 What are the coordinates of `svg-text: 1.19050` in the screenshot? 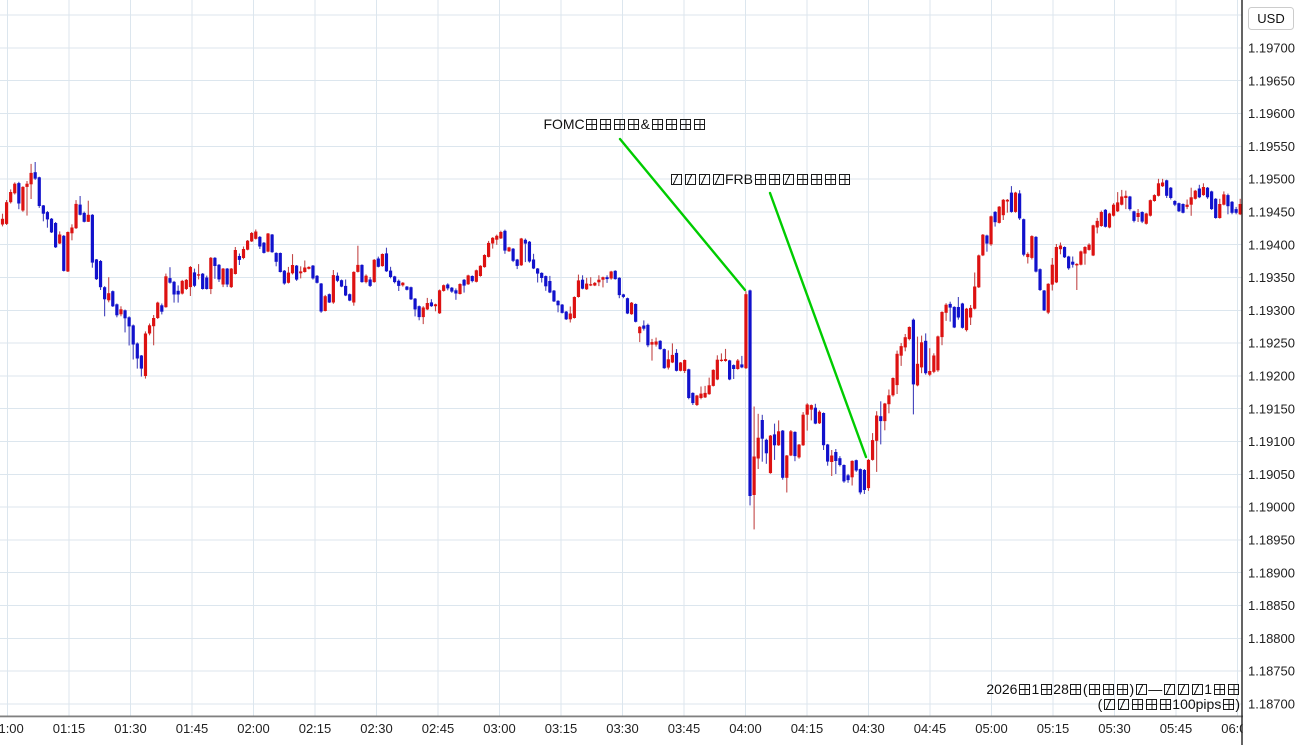 It's located at (1271, 474).